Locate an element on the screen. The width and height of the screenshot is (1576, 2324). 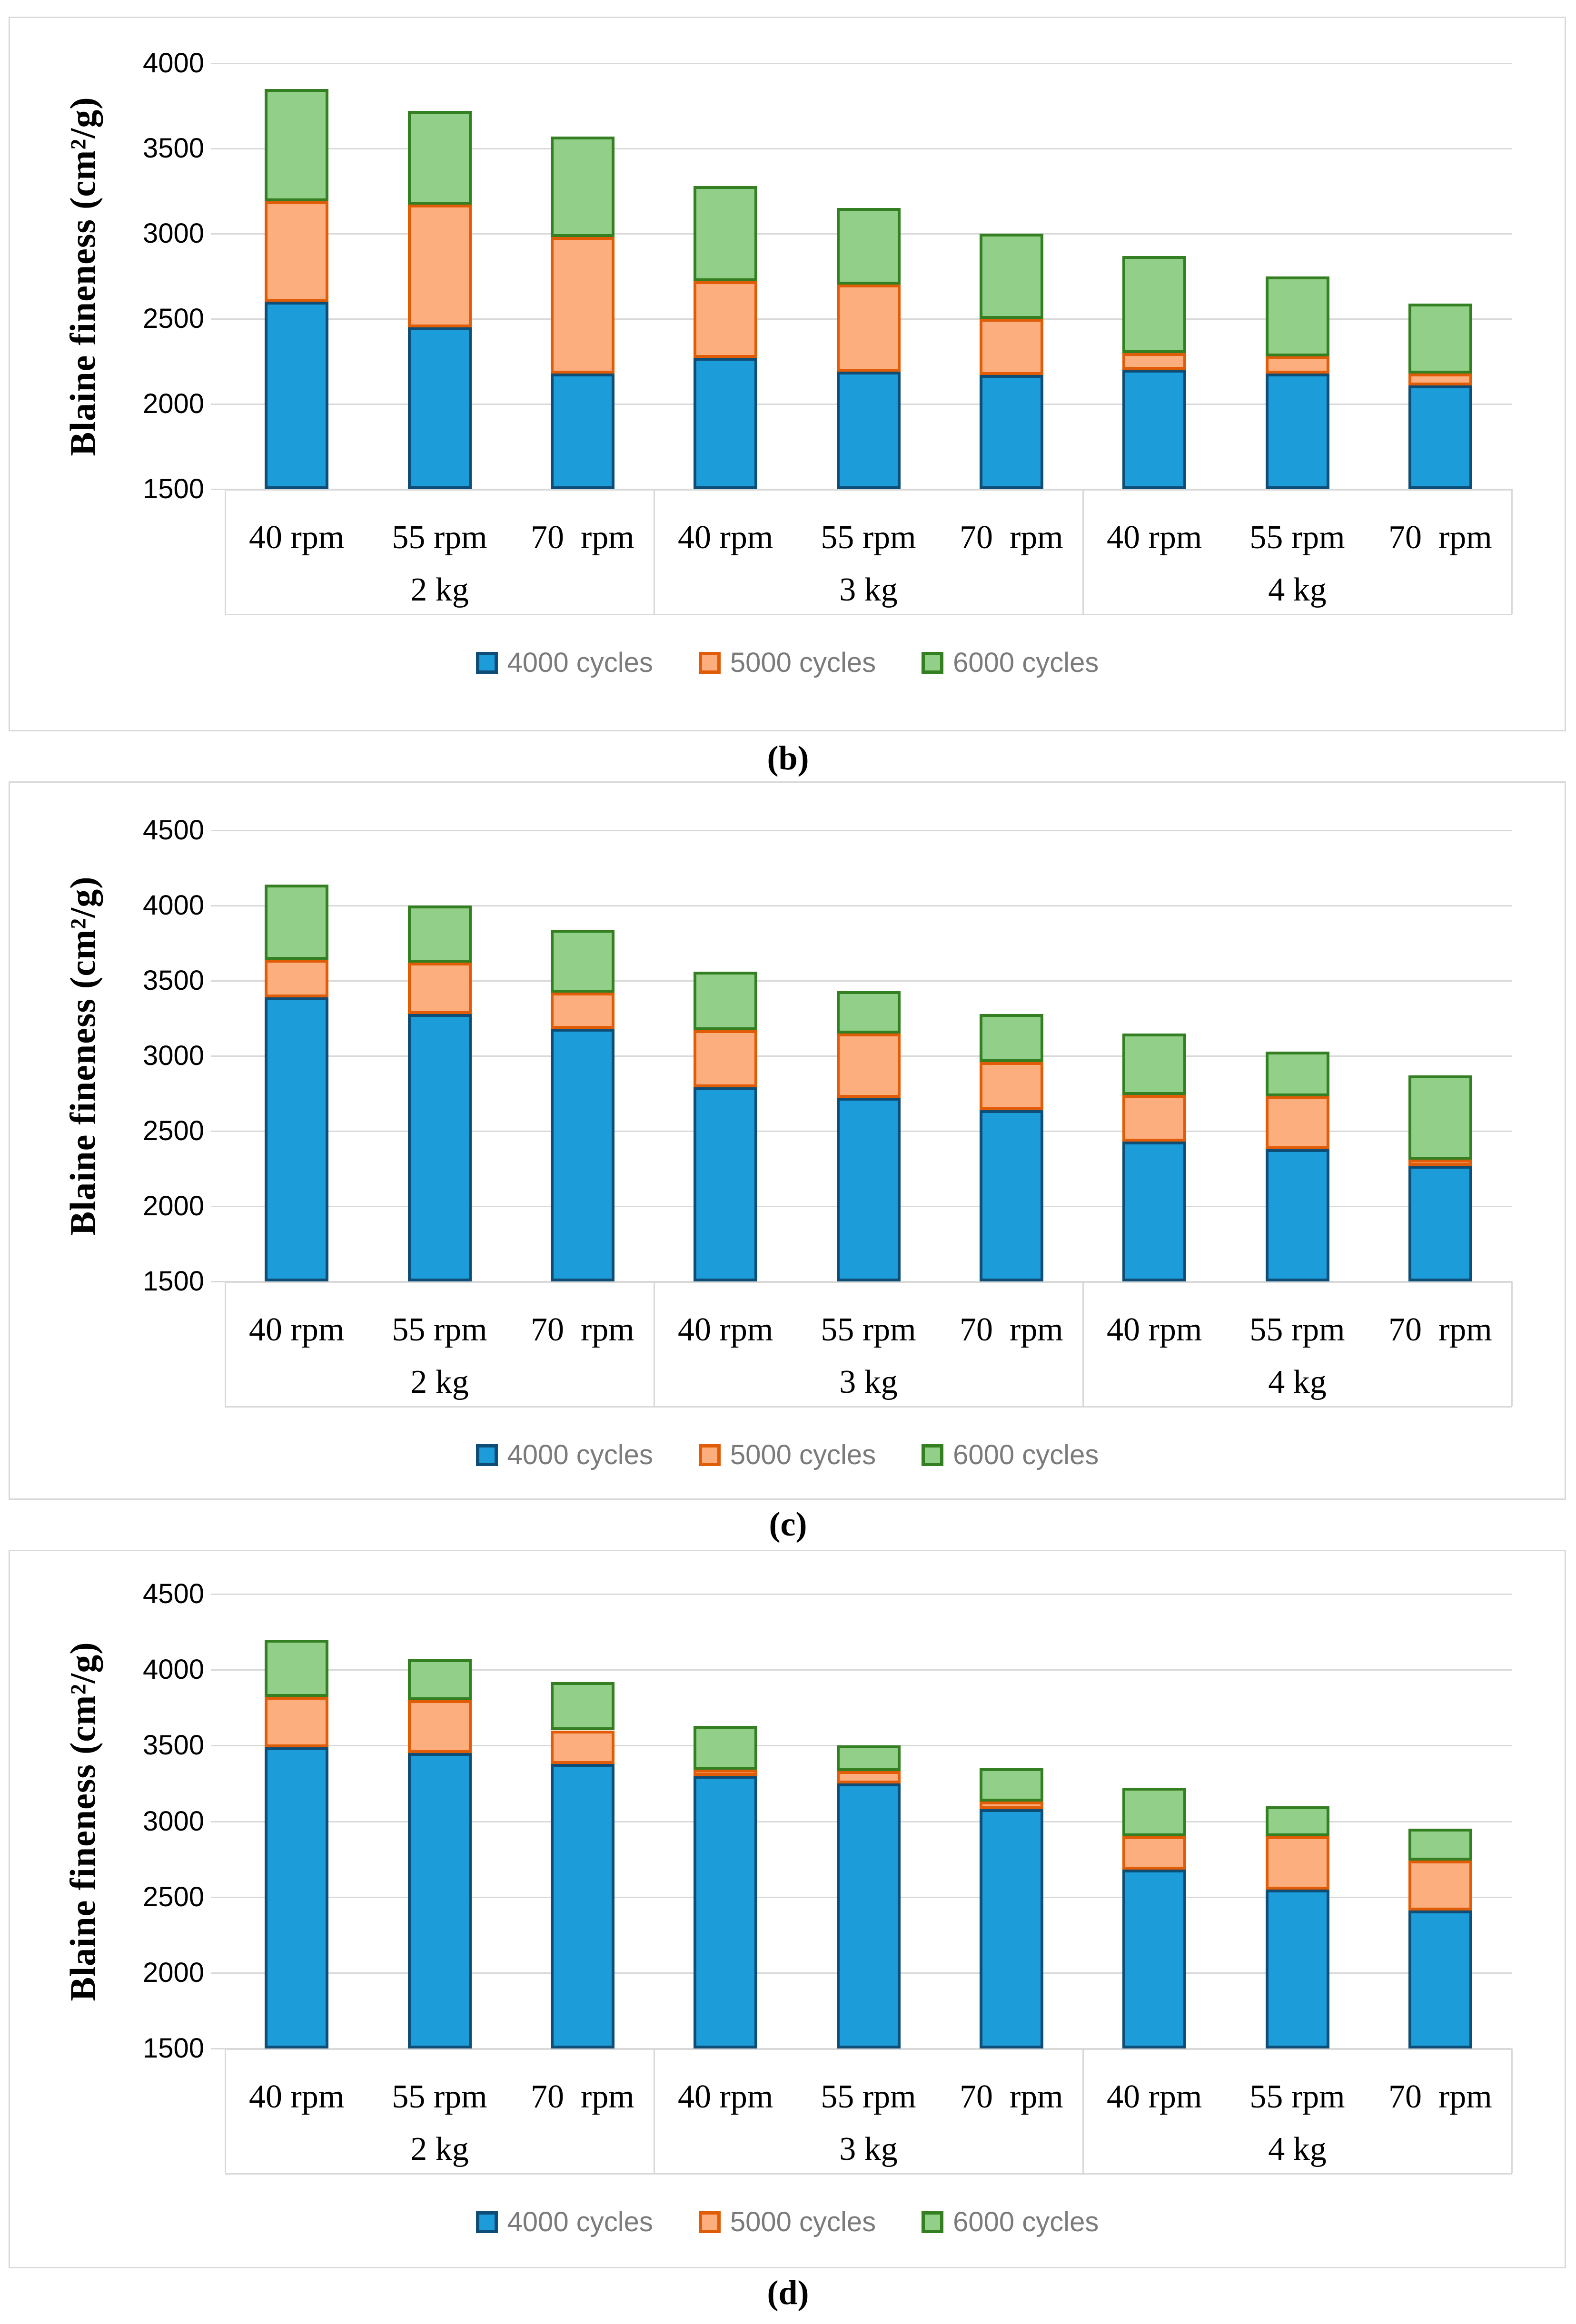
caption-c: (c) is located at coordinates (788, 1524).